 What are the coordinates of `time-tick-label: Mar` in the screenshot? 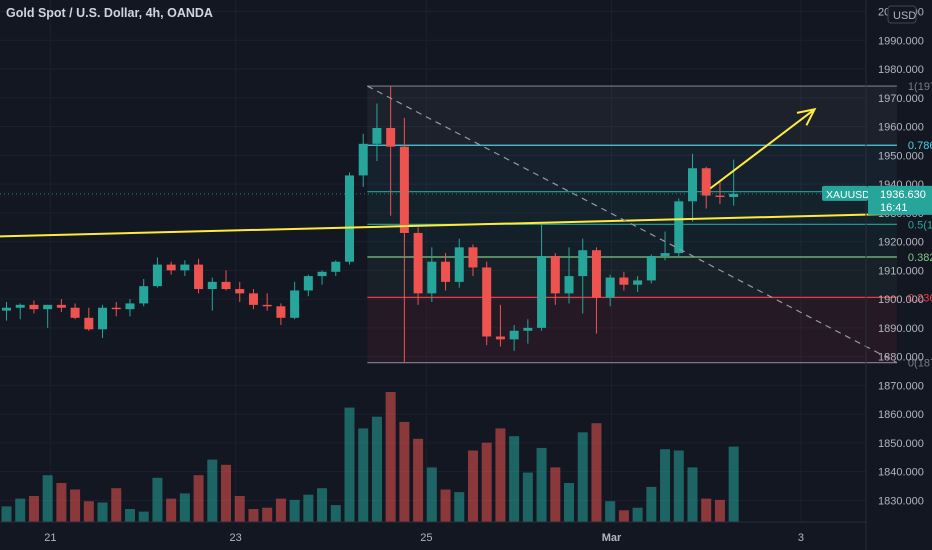 It's located at (612, 538).